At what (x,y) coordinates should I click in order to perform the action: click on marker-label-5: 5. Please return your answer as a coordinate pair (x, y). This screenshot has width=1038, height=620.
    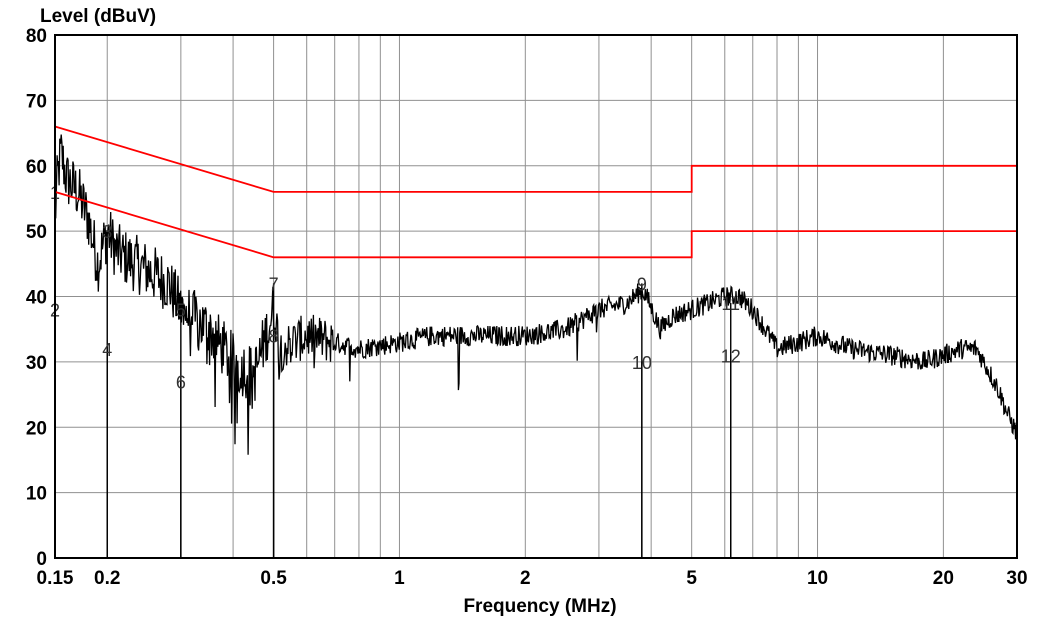
    Looking at the image, I should click on (181, 311).